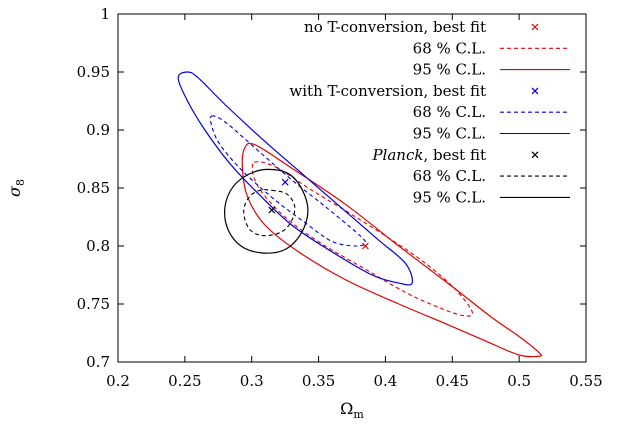 This screenshot has height=427, width=630. I want to click on y-tick-label: 0.95, so click(93, 72).